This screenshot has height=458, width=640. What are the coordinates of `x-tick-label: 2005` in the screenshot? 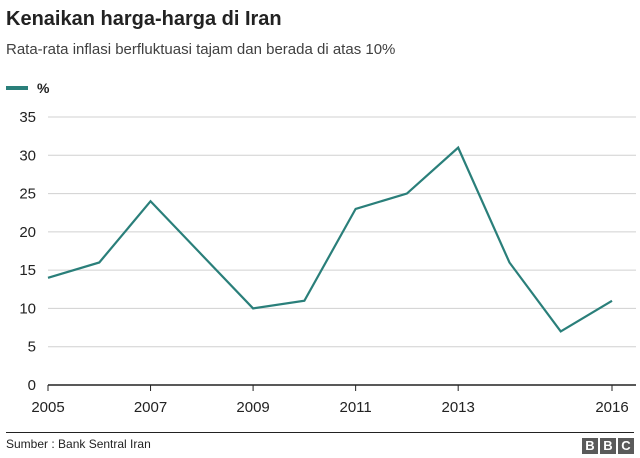 It's located at (47, 407).